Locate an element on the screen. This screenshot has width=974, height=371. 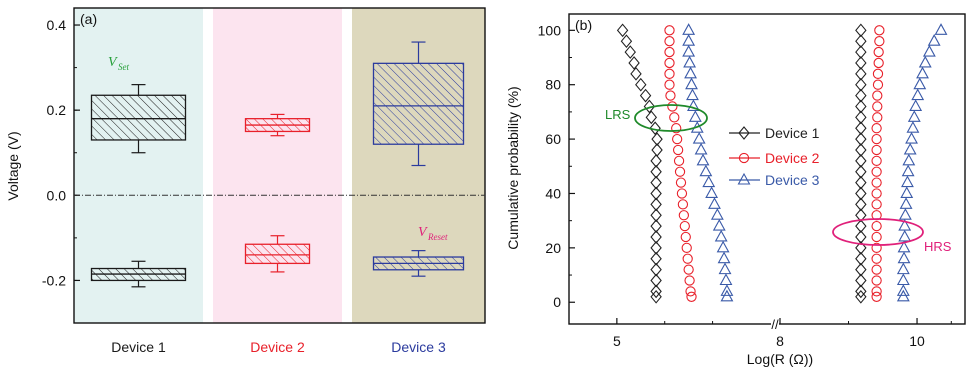
y-tick-label: 0.2 is located at coordinates (57, 110).